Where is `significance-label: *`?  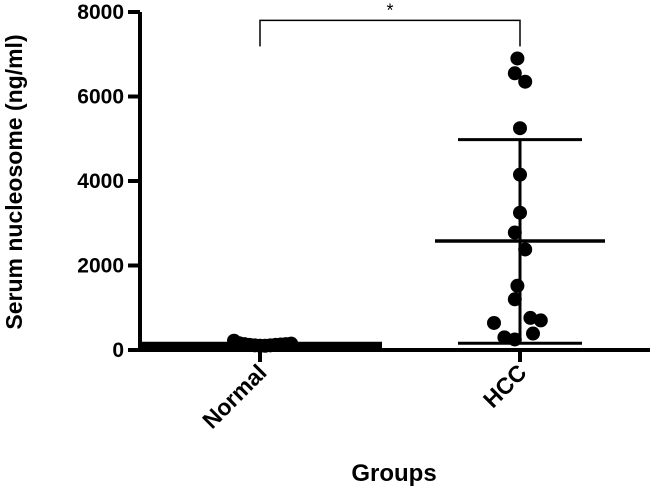 significance-label: * is located at coordinates (389, 10).